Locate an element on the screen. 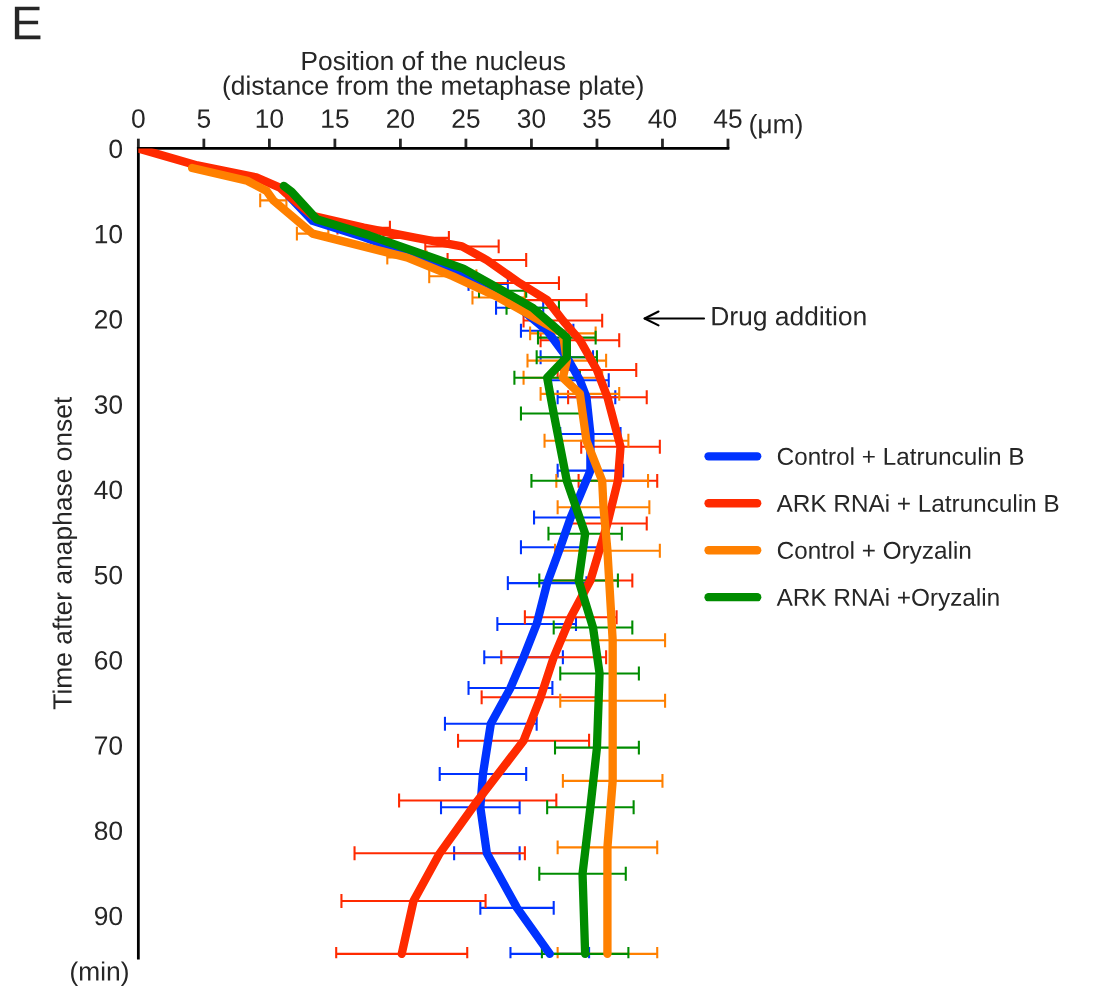  y-tick-label: 20 is located at coordinates (109, 319).